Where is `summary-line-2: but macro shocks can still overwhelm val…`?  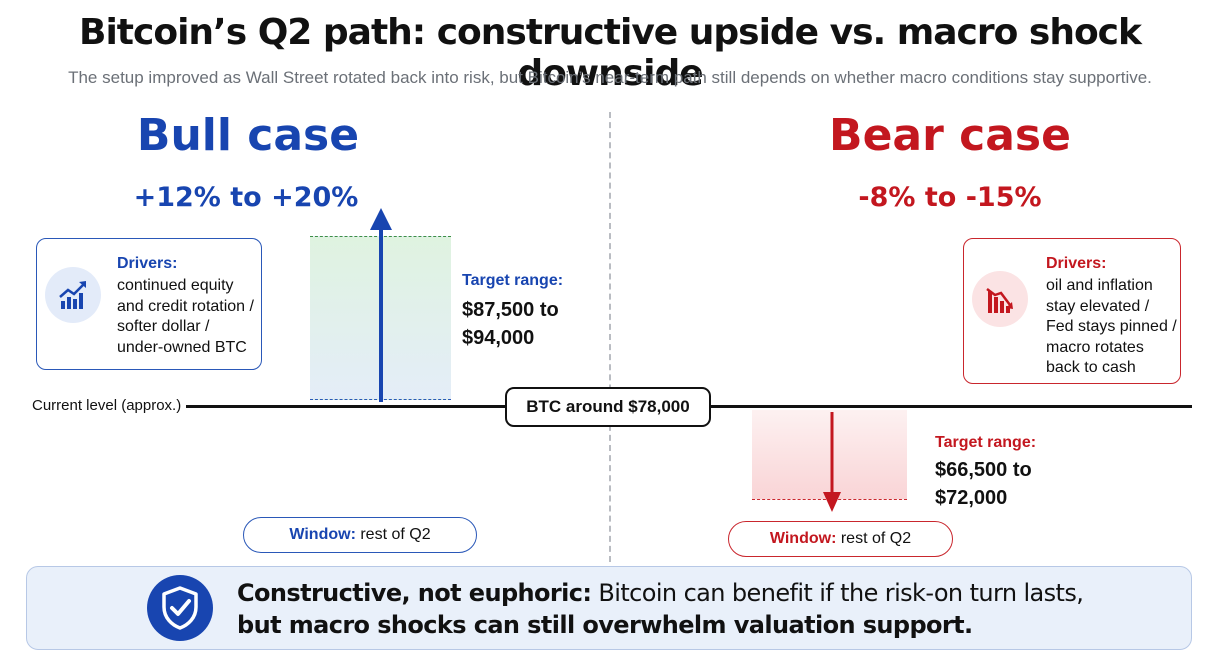 summary-line-2: but macro shocks can still overwhelm val… is located at coordinates (605, 625).